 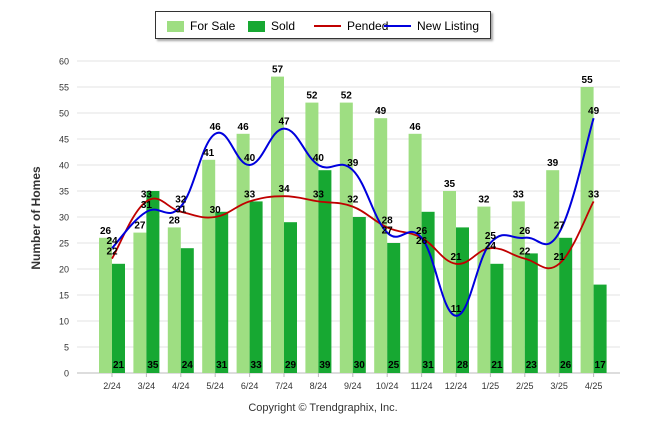 I want to click on data-label-pended-6-24: 33, so click(x=250, y=194).